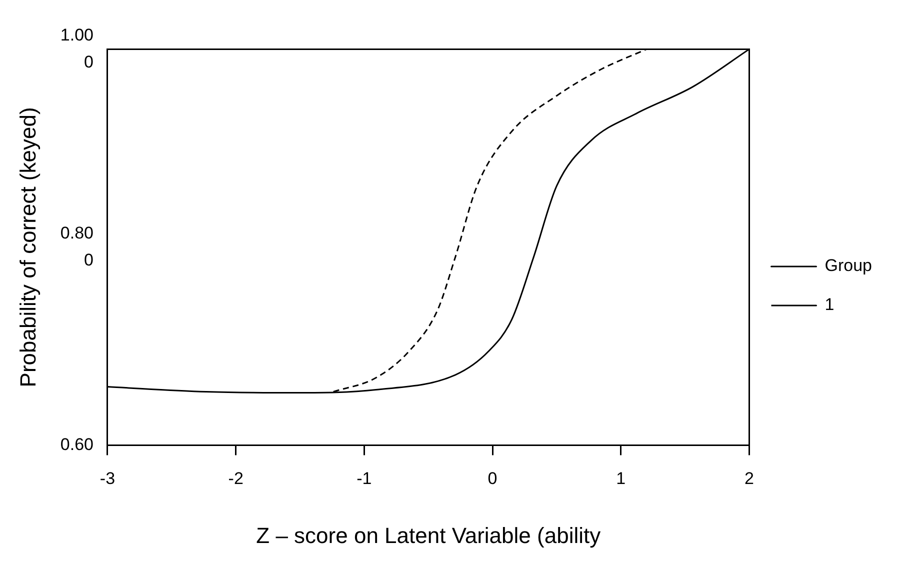 The image size is (900, 566). Describe the element at coordinates (364, 478) in the screenshot. I see `x-tick-label: -1` at that location.